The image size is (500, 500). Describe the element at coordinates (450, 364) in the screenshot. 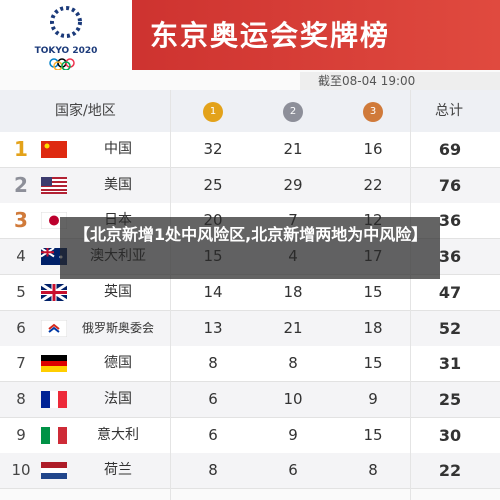

I see `total-count: 31` at that location.